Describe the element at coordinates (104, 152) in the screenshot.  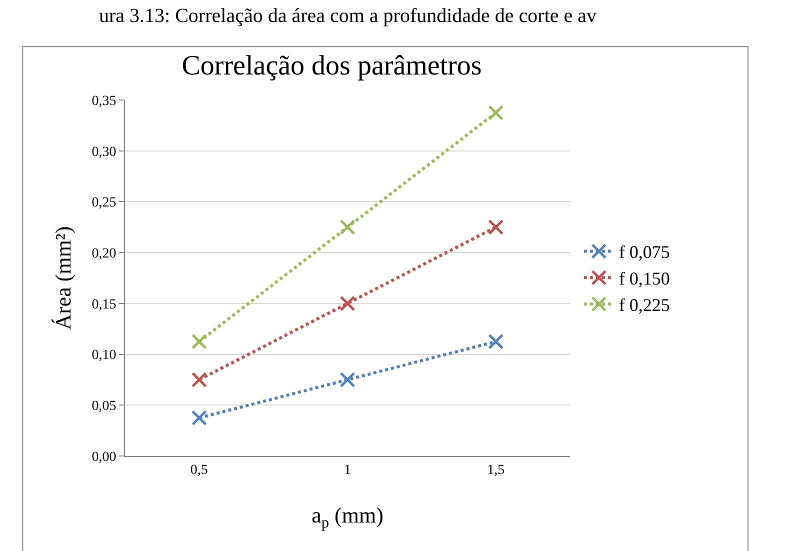
I see `y-tick-label: 0,30` at that location.